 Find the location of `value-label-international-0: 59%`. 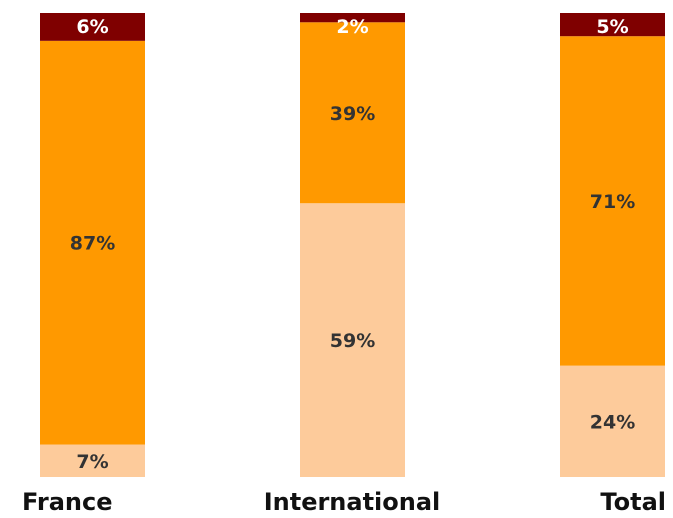

value-label-international-0: 59% is located at coordinates (352, 341).